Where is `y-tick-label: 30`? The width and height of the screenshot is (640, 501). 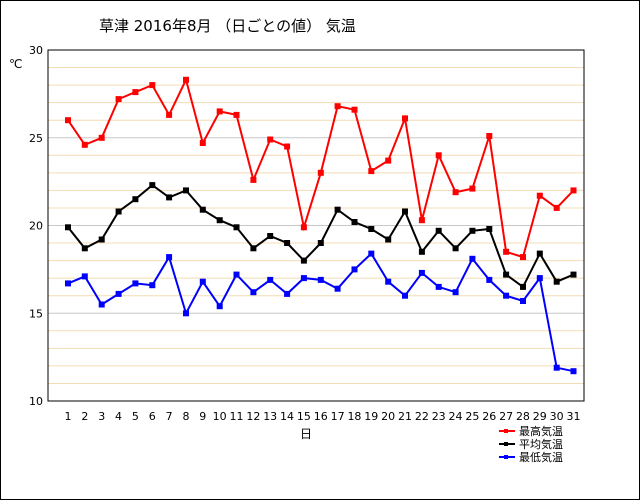 y-tick-label: 30 is located at coordinates (36, 50).